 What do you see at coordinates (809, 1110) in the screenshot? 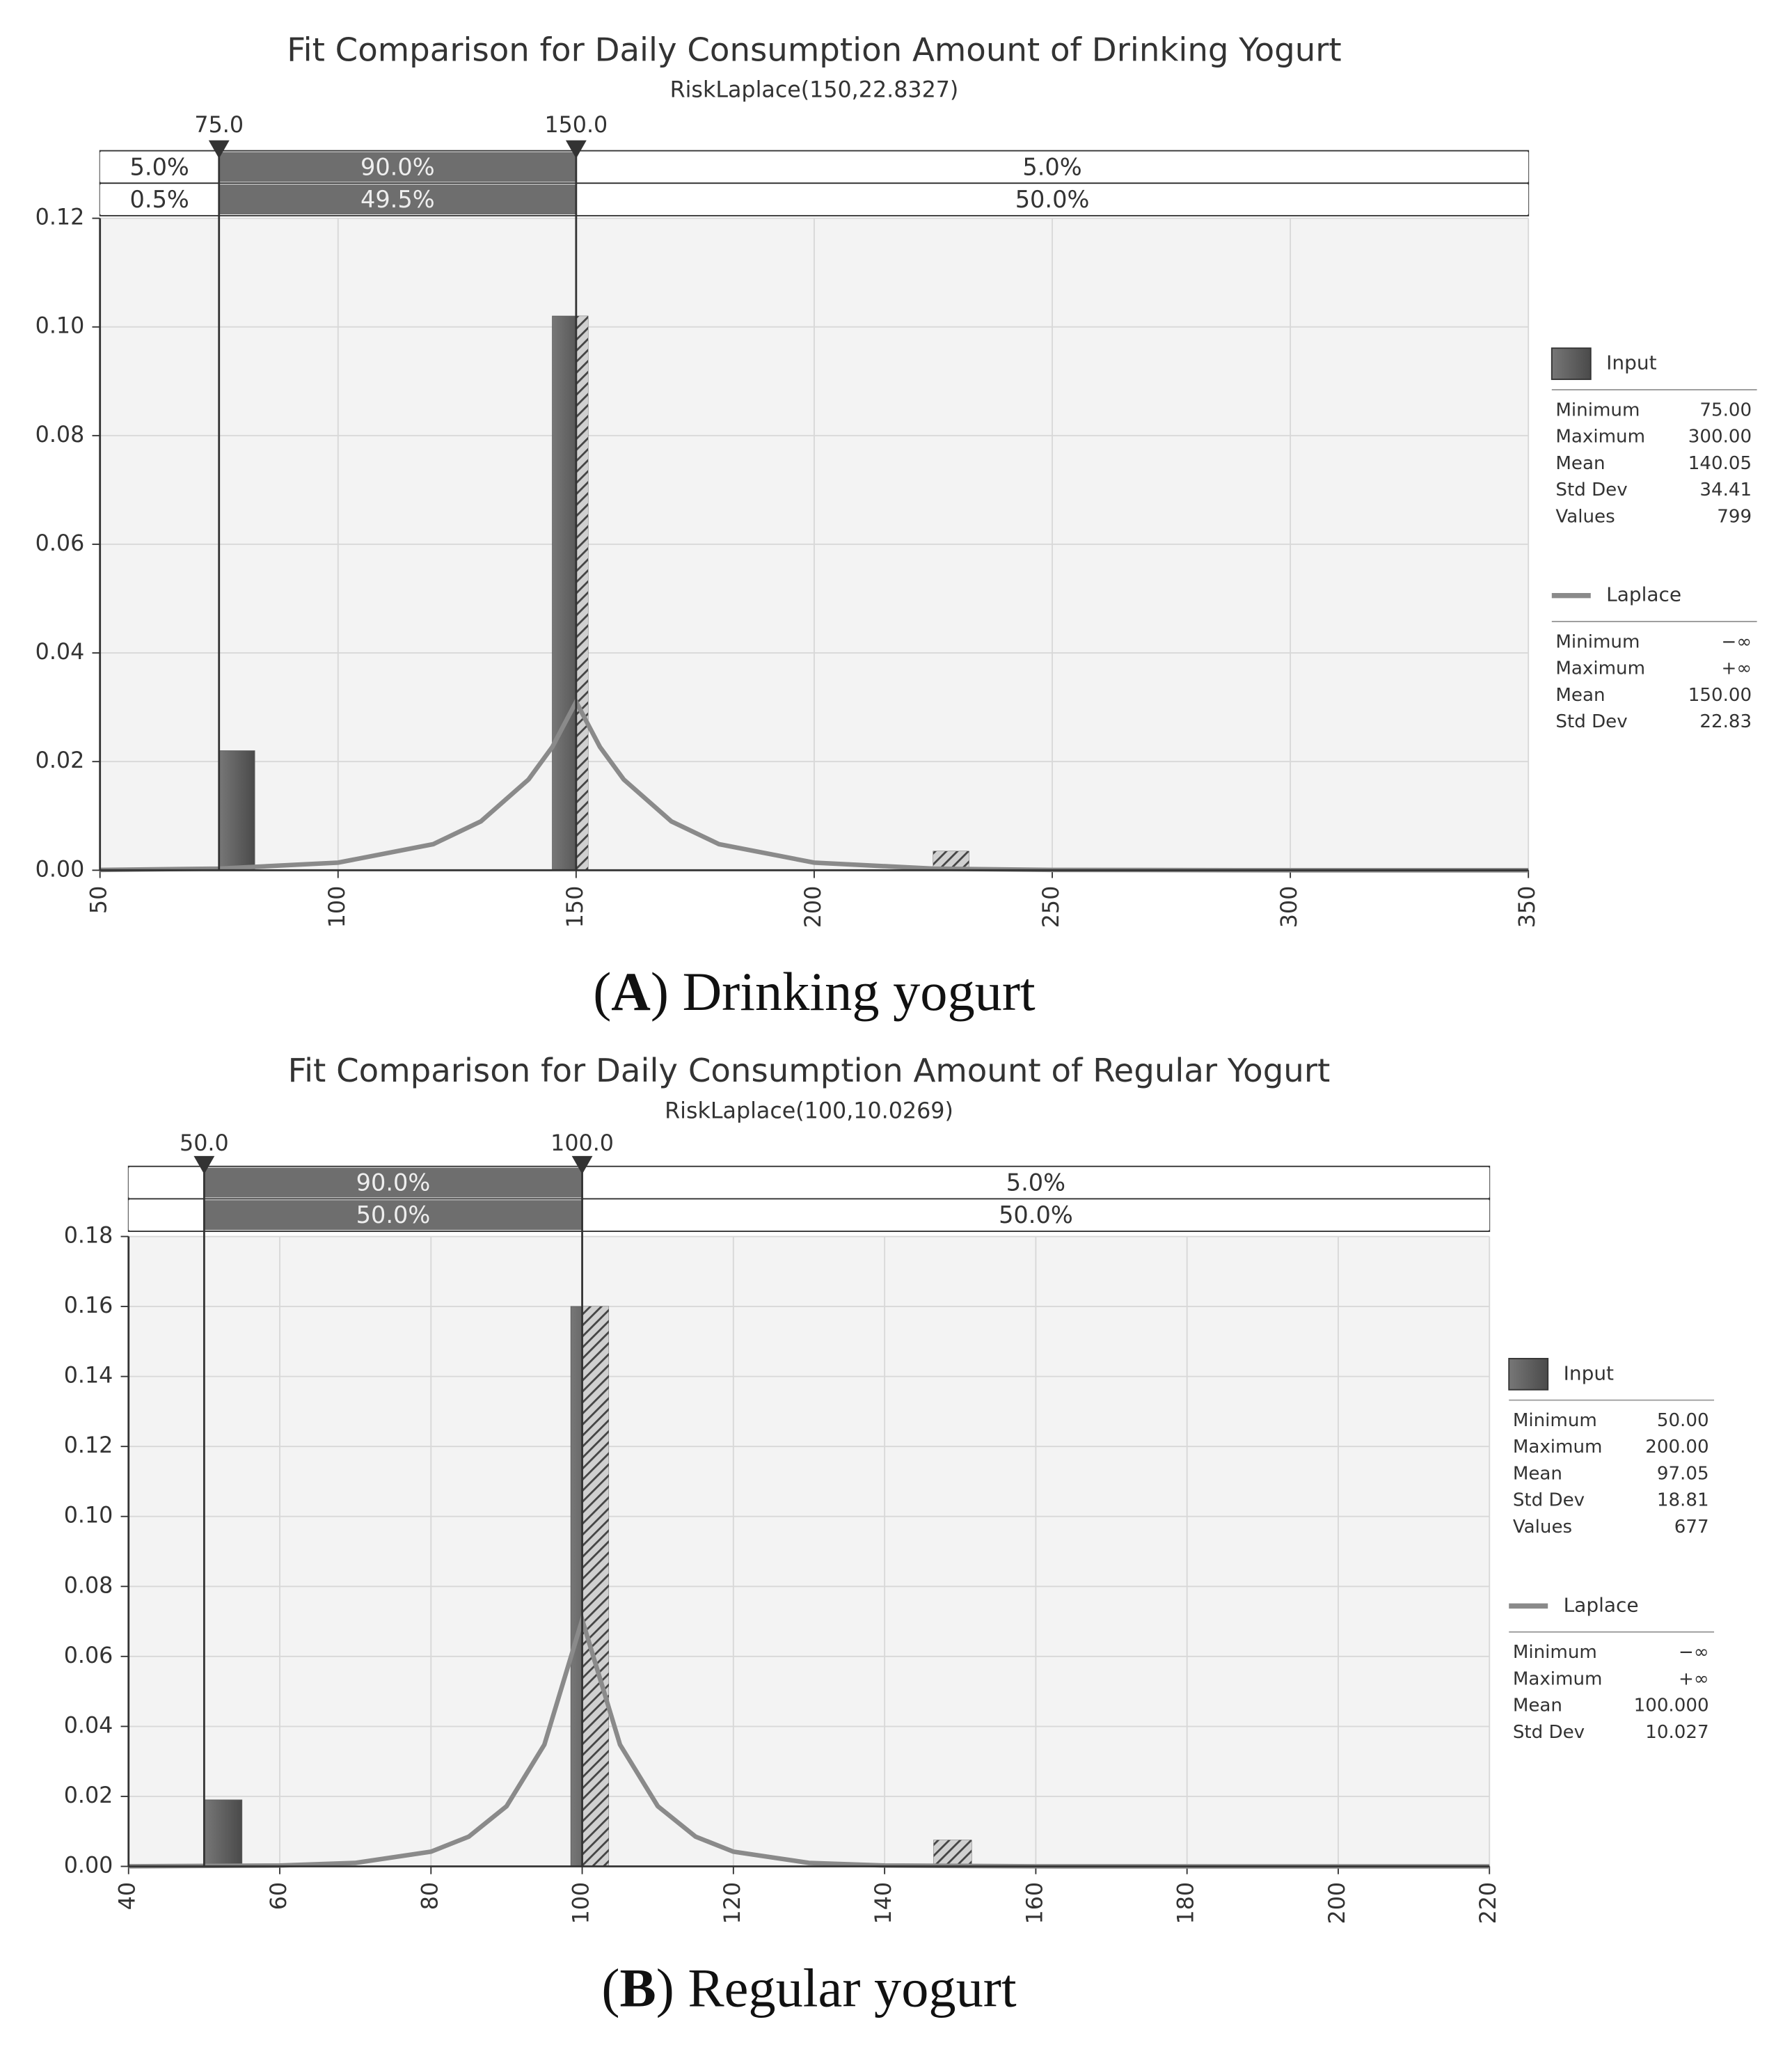
I see `chart-subtitle: RiskLaplace(100,10.0269)` at bounding box center [809, 1110].